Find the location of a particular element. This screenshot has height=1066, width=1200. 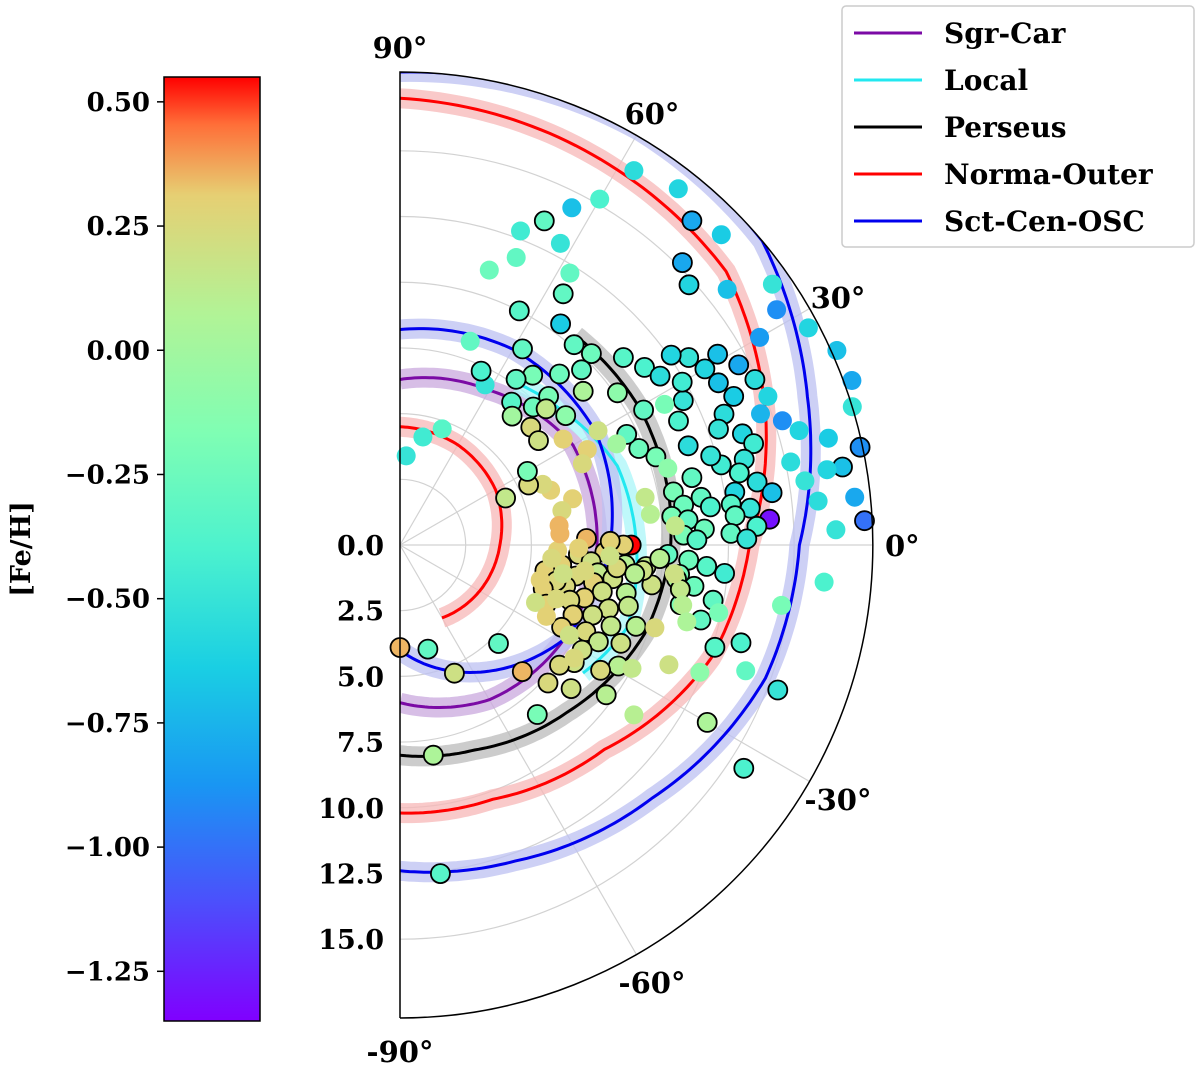

radial-tick-label: 5.0 is located at coordinates (360, 677).